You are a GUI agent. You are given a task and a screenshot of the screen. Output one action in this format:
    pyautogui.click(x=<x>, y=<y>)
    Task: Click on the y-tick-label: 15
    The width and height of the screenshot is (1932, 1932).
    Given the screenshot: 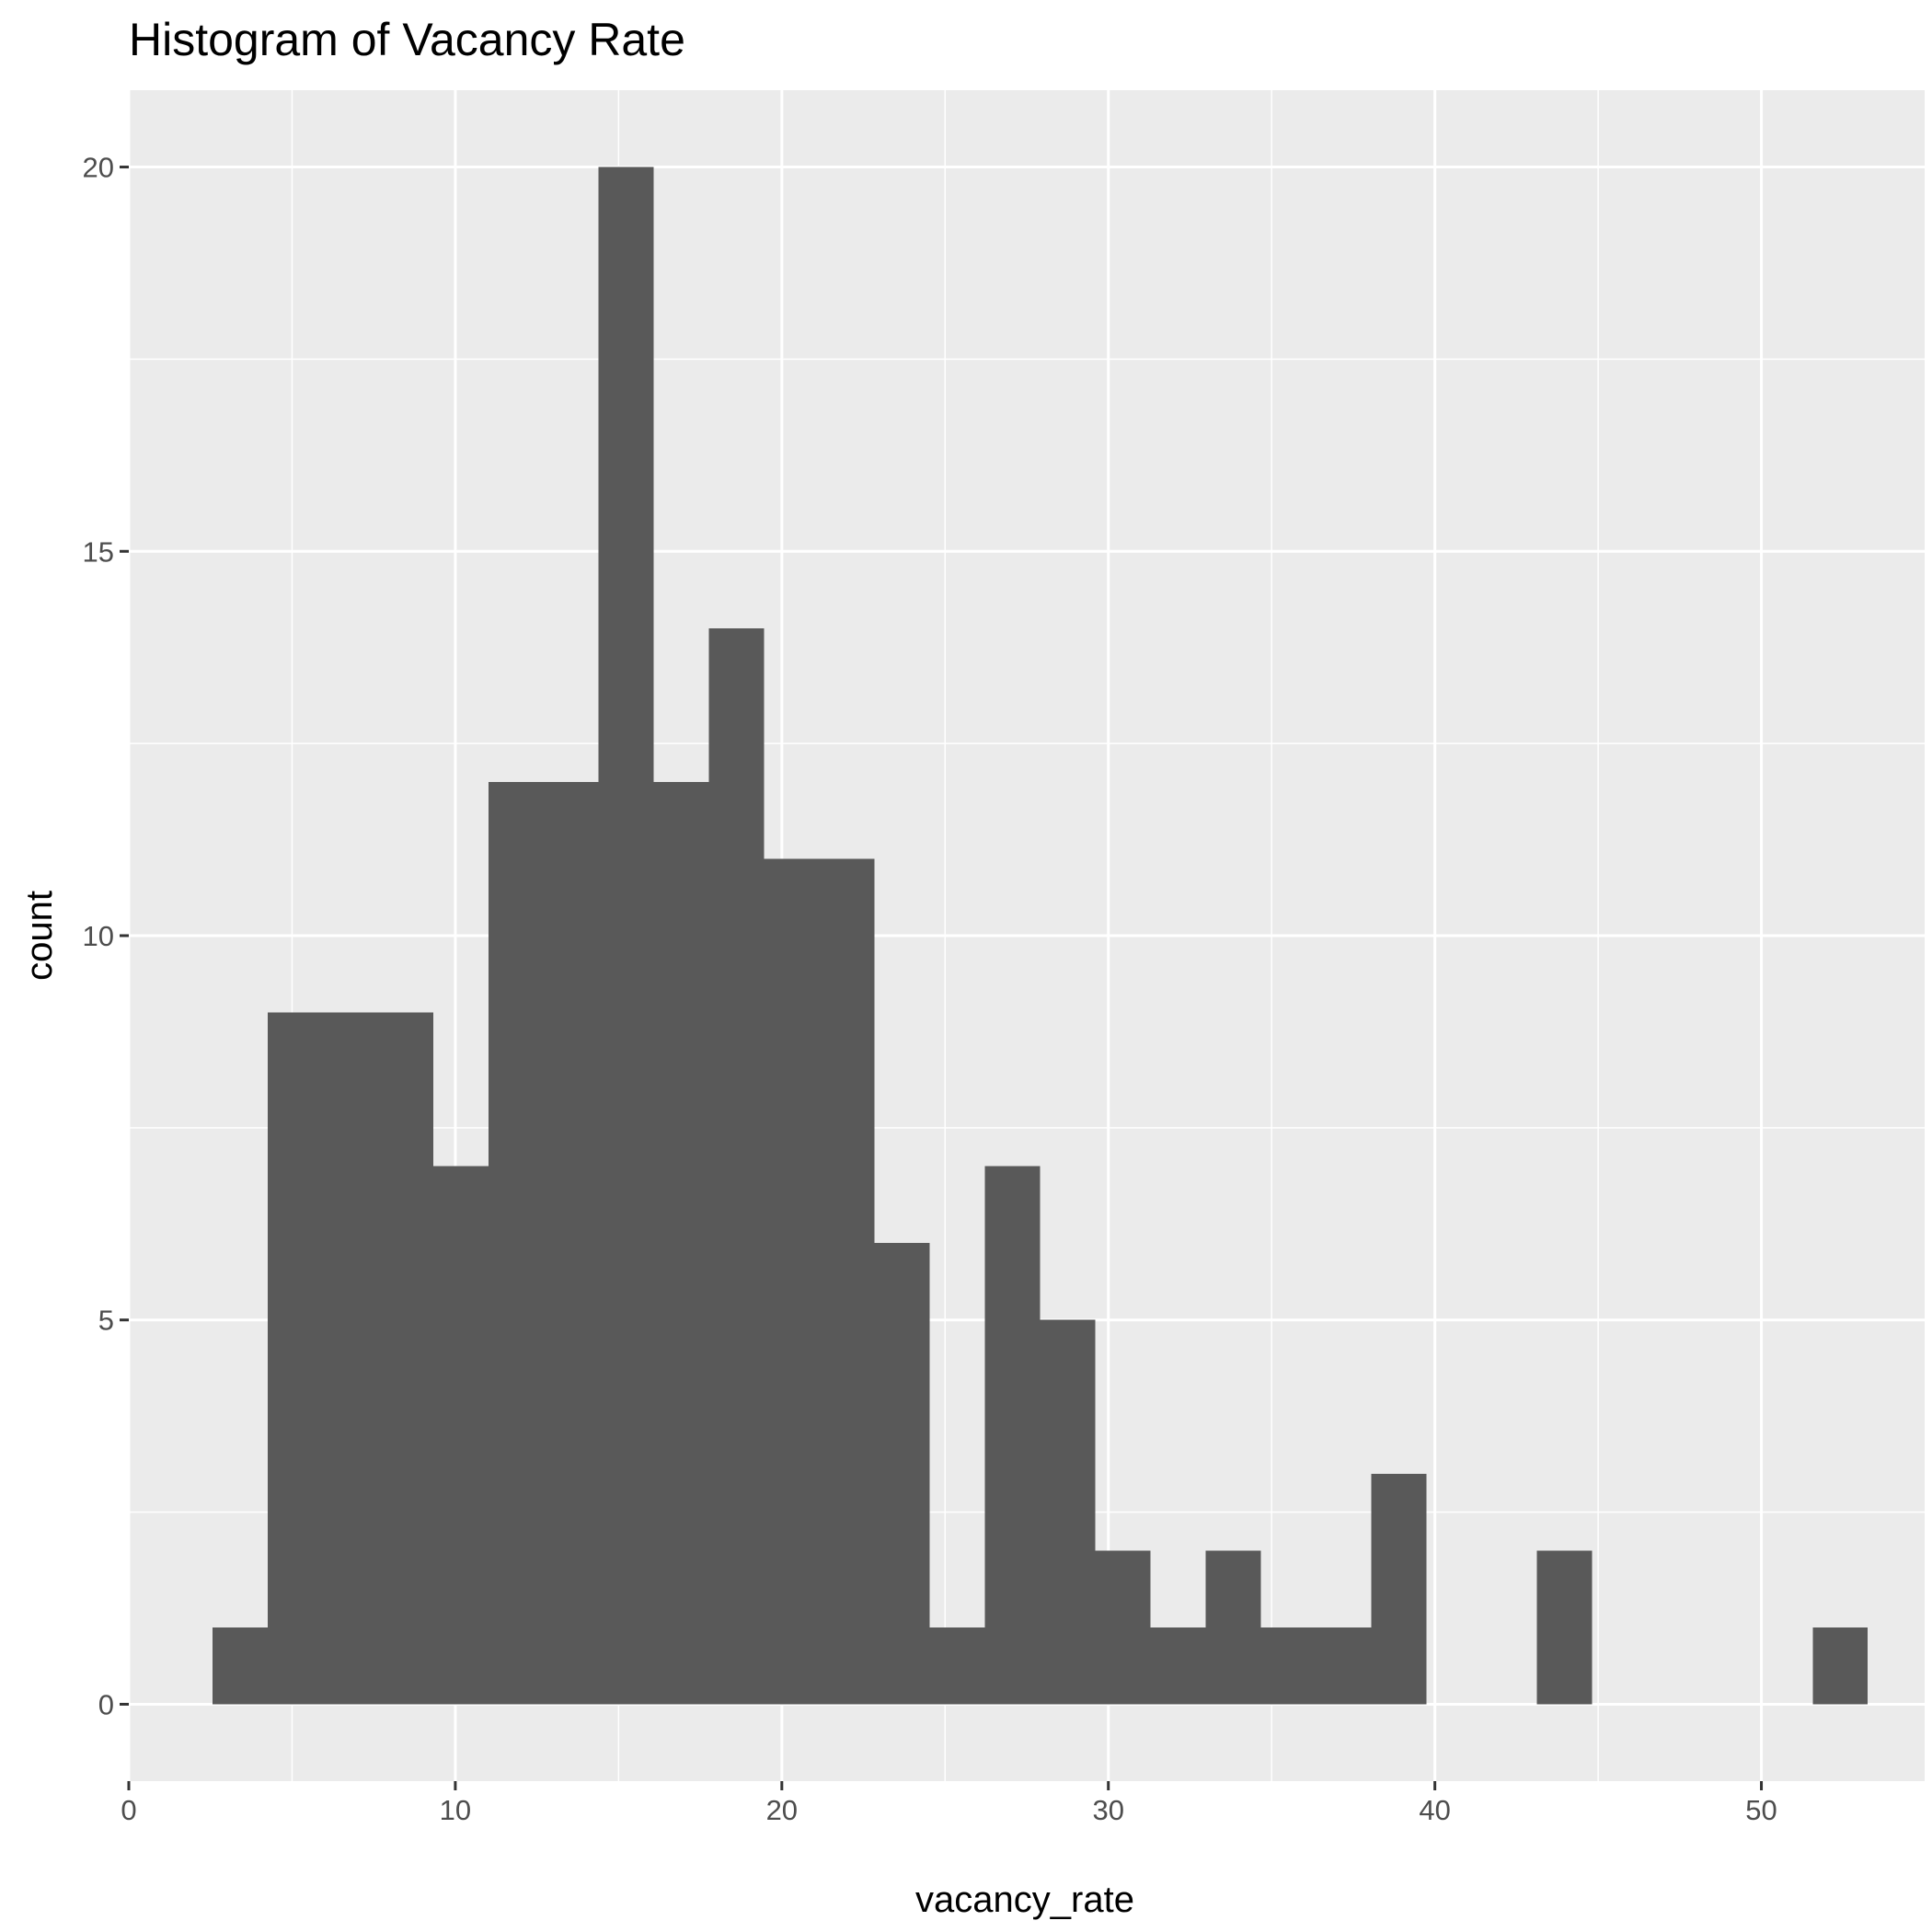 What is the action you would take?
    pyautogui.click(x=98, y=551)
    